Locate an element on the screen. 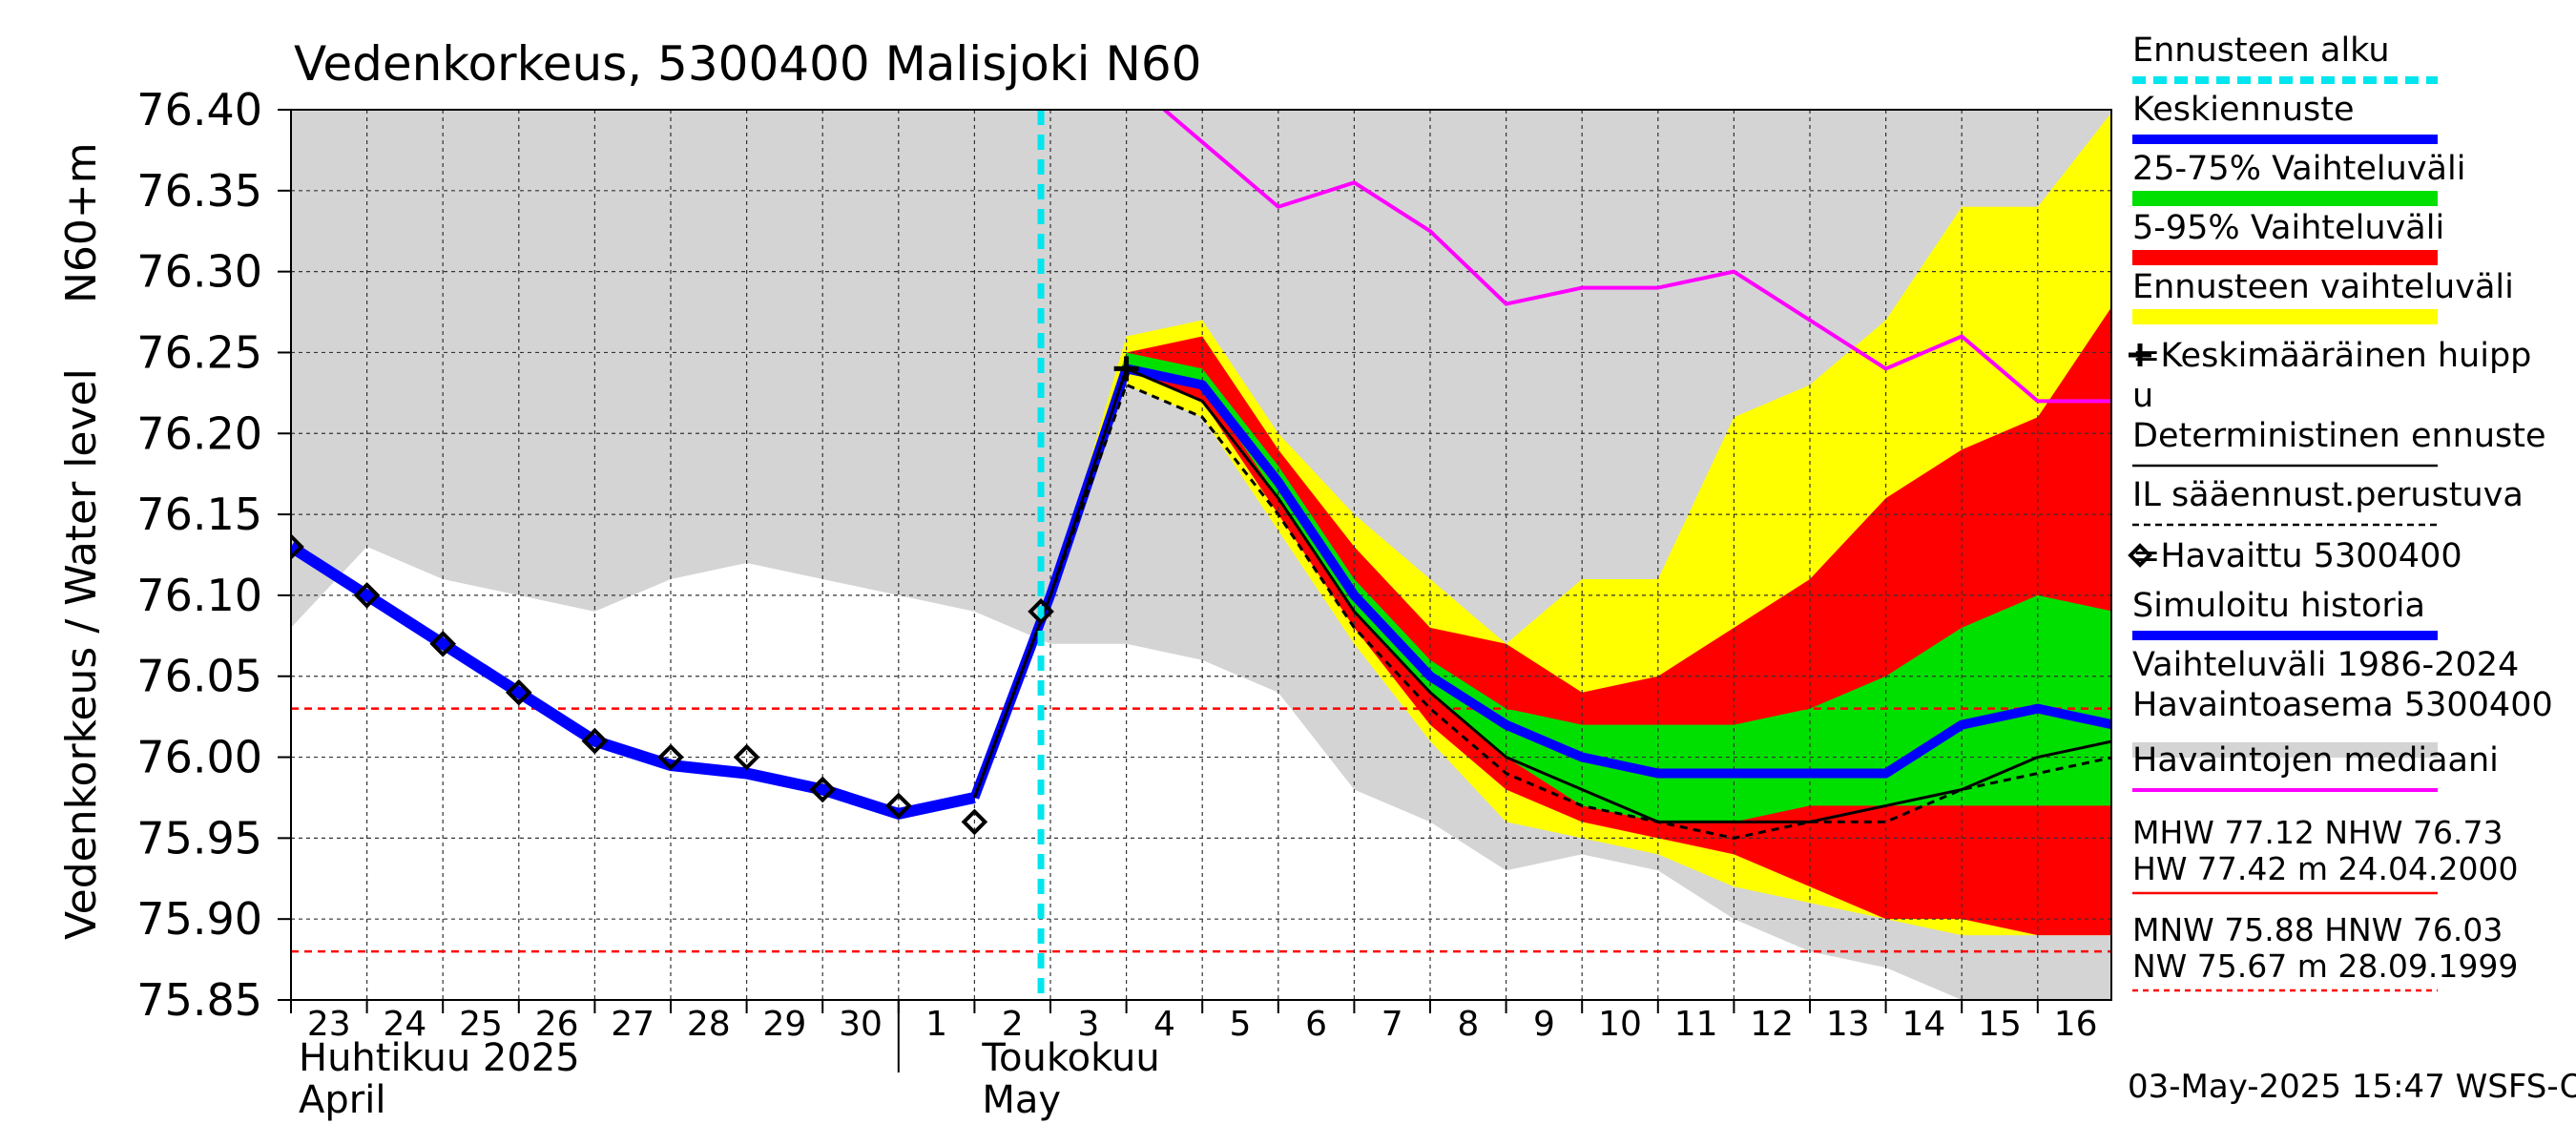 The image size is (2576, 1145). x-tick-label: 1 is located at coordinates (936, 1025).